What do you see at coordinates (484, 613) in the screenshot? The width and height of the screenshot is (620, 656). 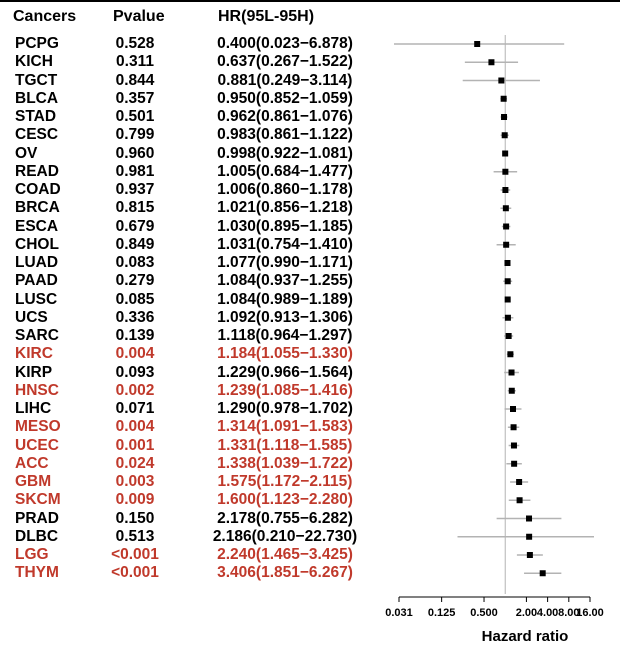 I see `x-tick-label: 0.500` at bounding box center [484, 613].